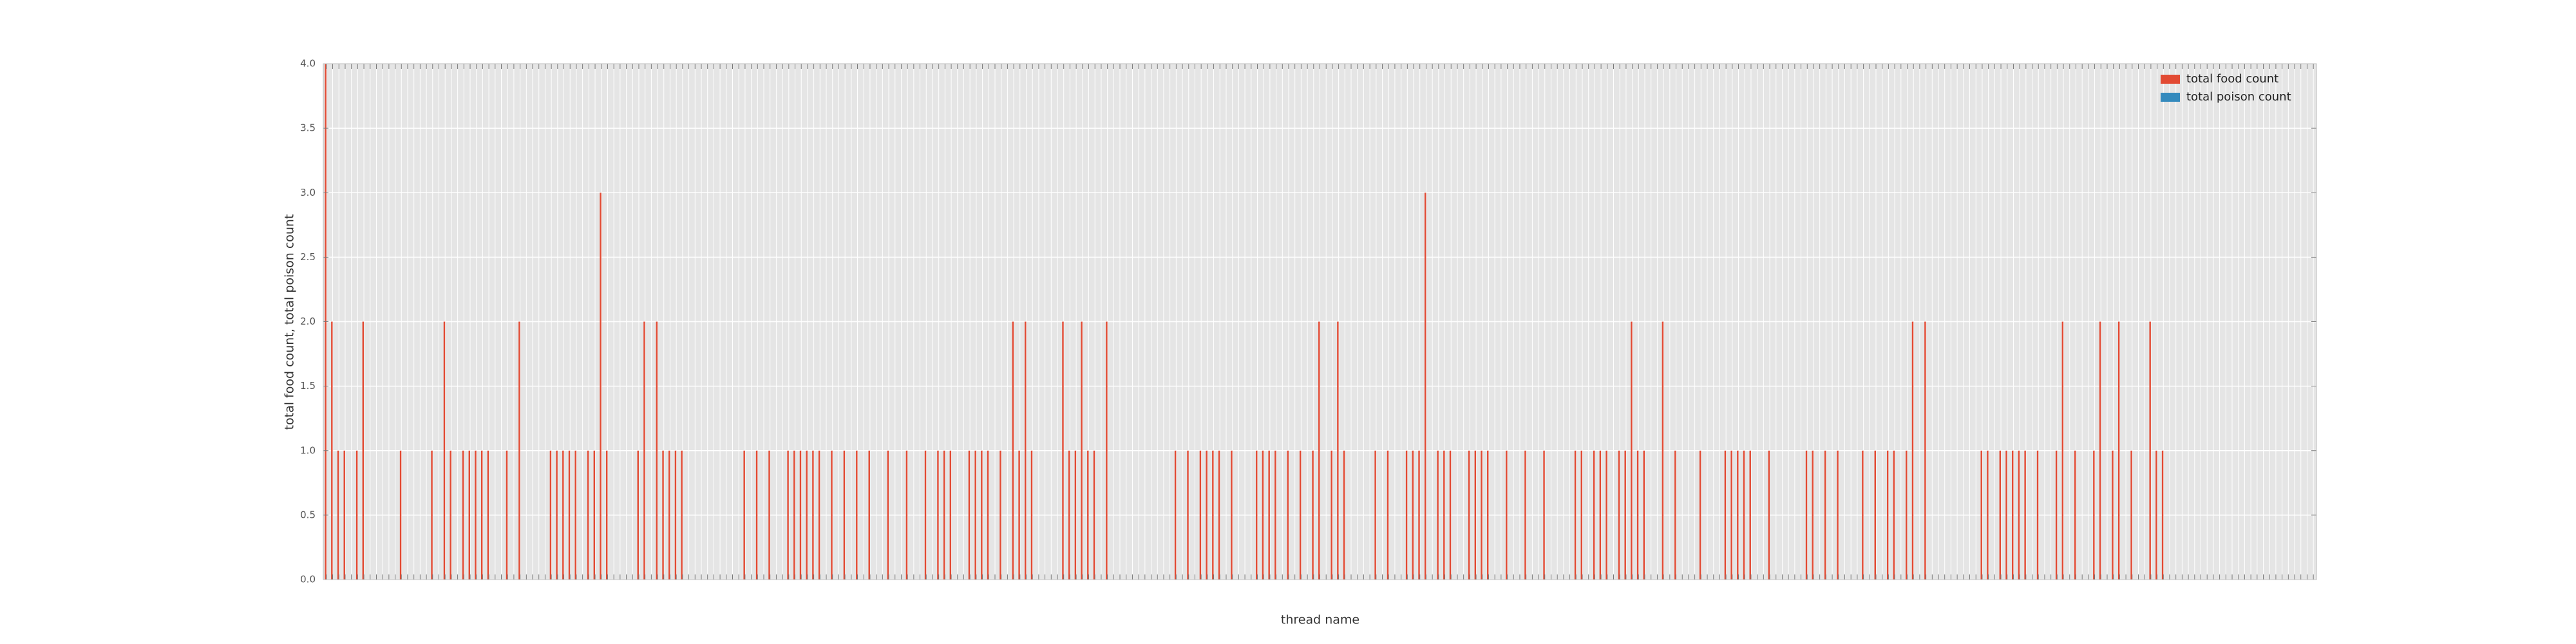  I want to click on y-tick-label: 2.5, so click(308, 257).